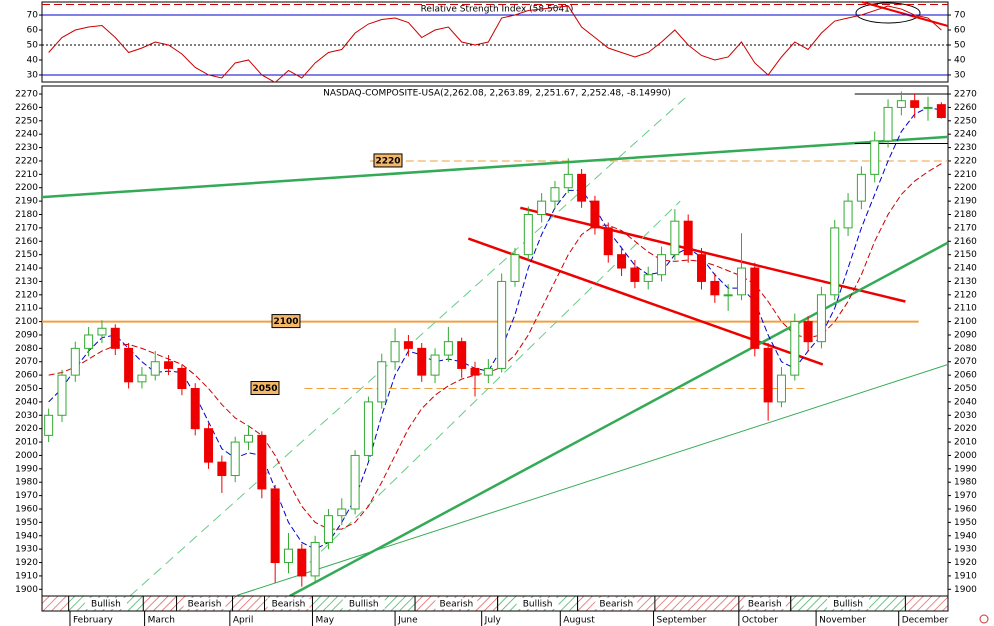 This screenshot has width=994, height=626. I want to click on y-tick-label: 2100, so click(26, 322).